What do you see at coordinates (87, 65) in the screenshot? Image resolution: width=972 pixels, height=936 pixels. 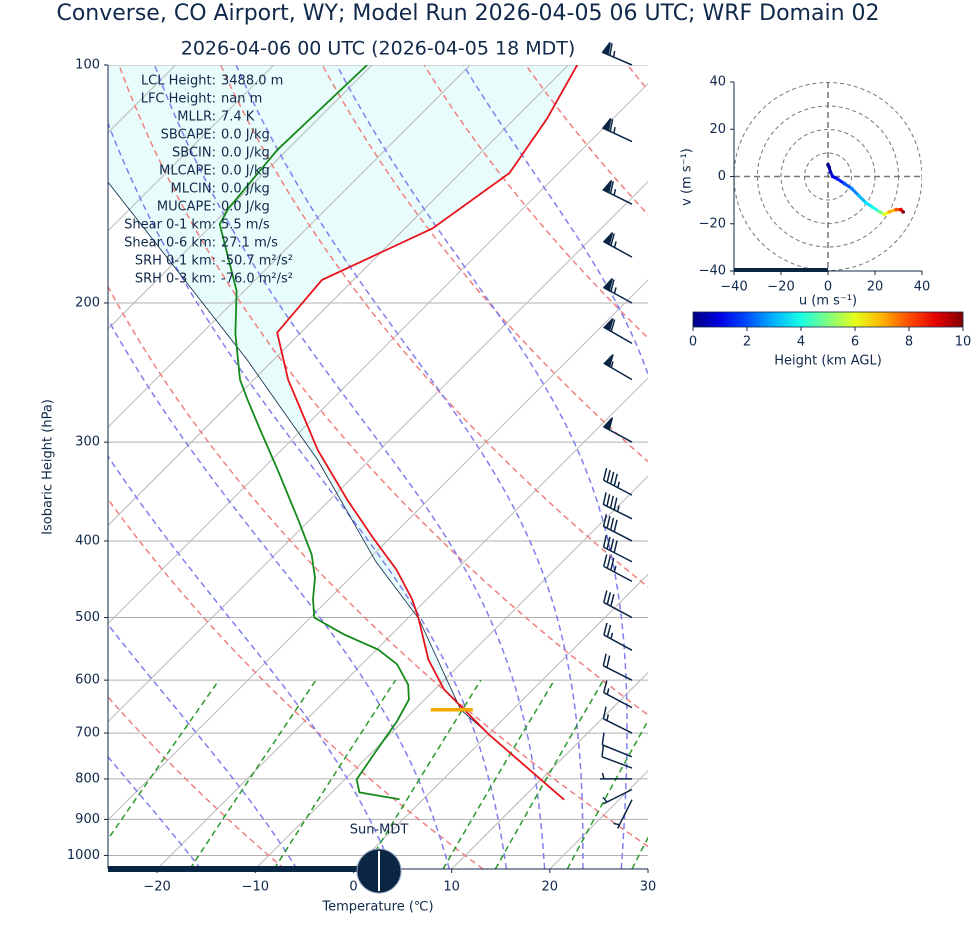 I see `y-tick-label: 100` at bounding box center [87, 65].